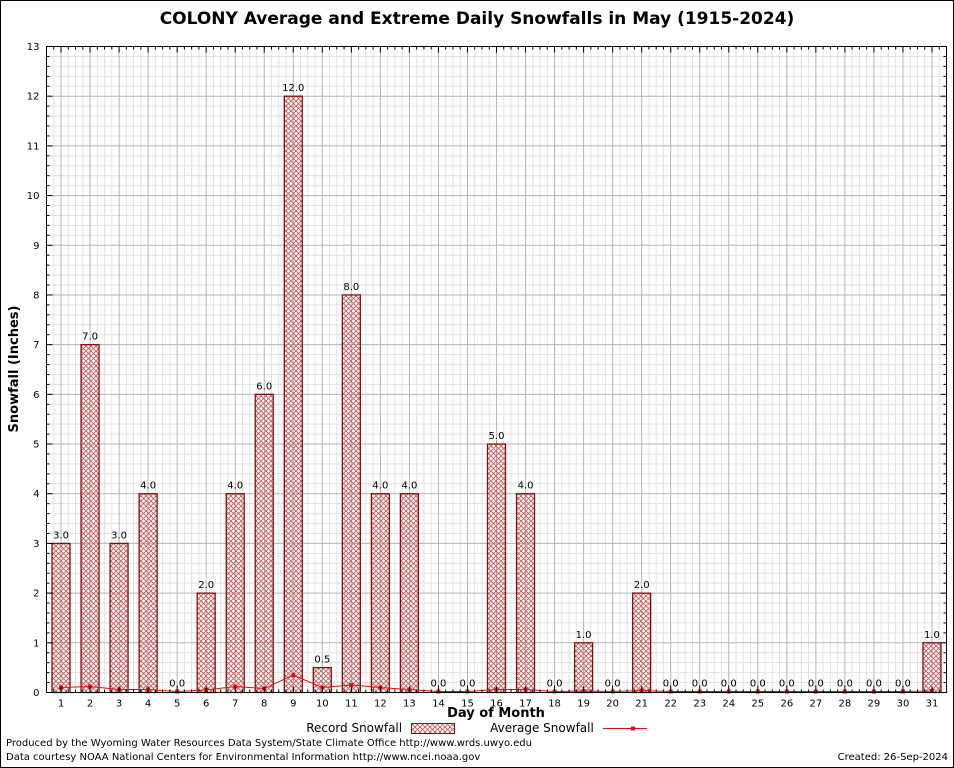 Image resolution: width=954 pixels, height=768 pixels. Describe the element at coordinates (728, 704) in the screenshot. I see `svg-text: 24` at that location.